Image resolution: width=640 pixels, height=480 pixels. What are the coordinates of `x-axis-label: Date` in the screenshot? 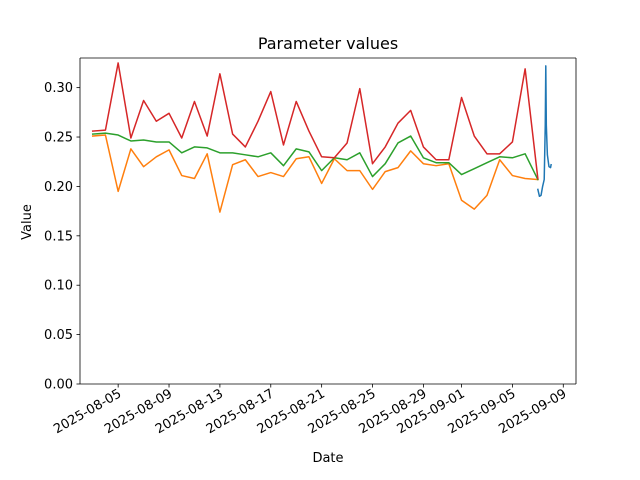 It's located at (327, 458).